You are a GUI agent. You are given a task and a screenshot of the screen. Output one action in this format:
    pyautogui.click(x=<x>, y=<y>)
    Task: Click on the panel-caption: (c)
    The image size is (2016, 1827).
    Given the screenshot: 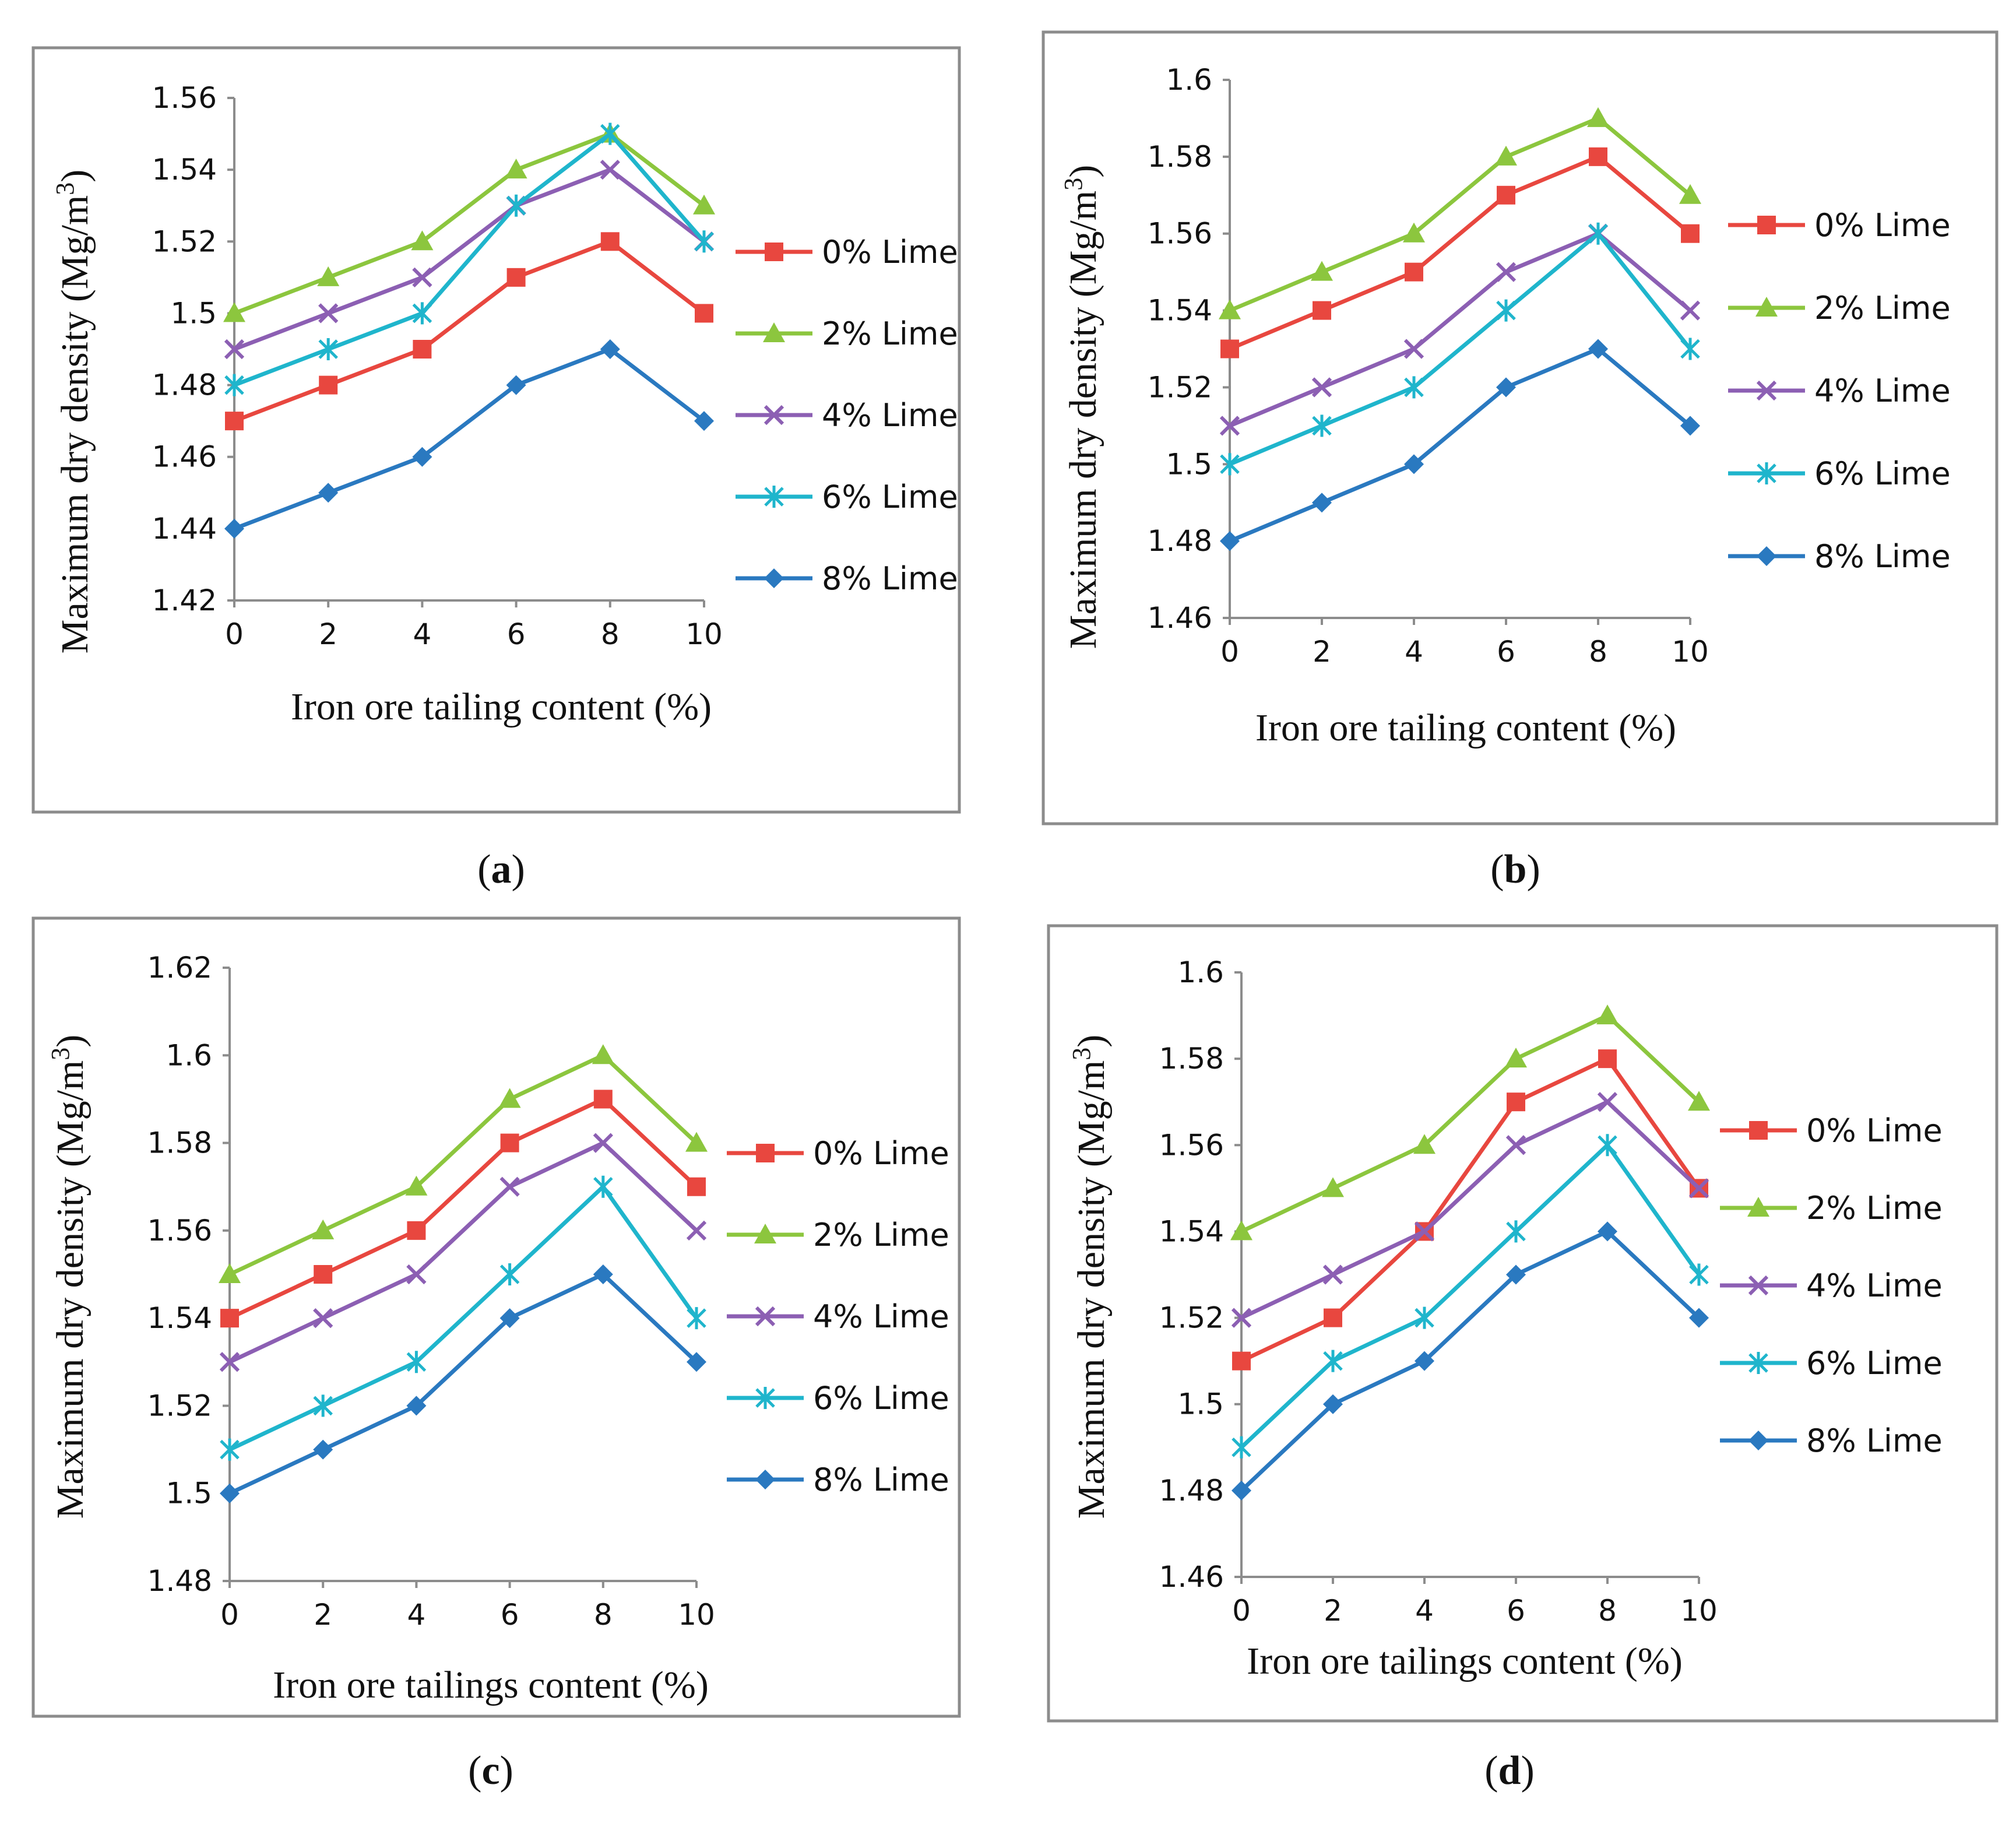 What is the action you would take?
    pyautogui.click(x=490, y=1770)
    